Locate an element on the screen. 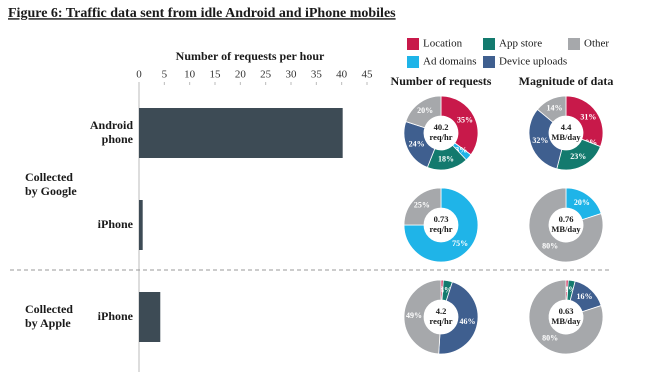  data-label: 35% is located at coordinates (465, 120).